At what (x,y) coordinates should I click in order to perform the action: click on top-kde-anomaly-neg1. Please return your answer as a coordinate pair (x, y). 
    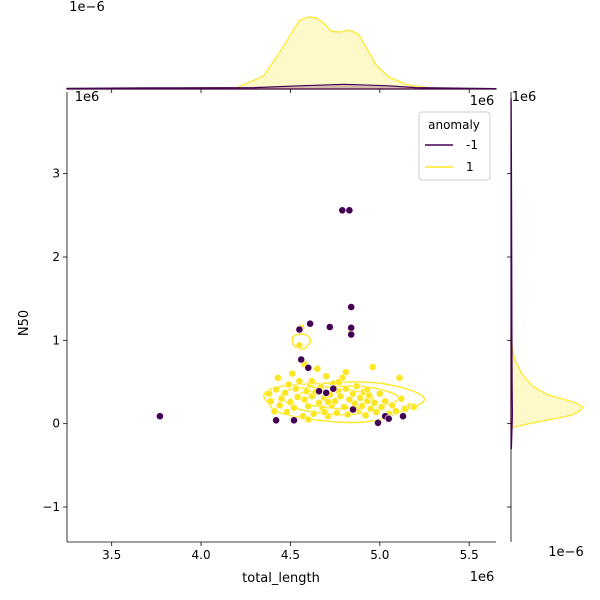
    Looking at the image, I should click on (281, 86).